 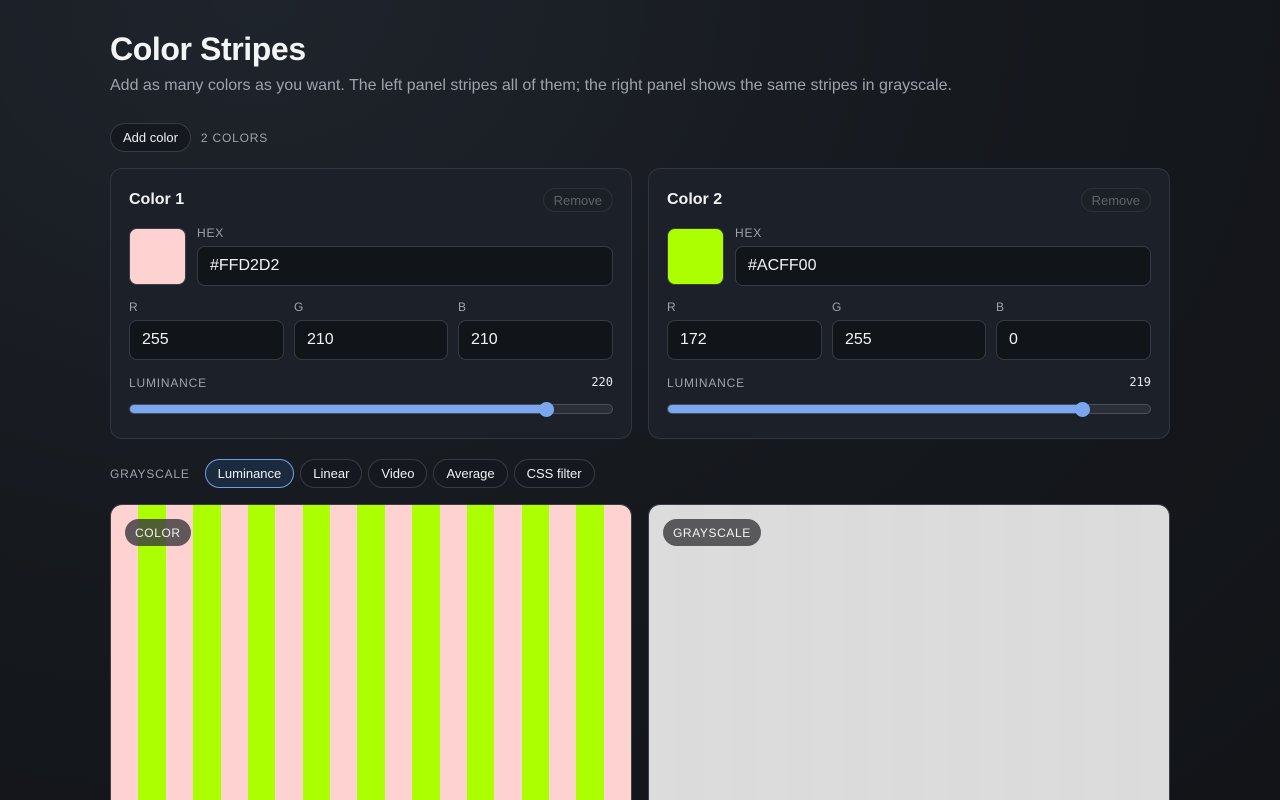 I want to click on color-card-title: Color 1, so click(x=157, y=199).